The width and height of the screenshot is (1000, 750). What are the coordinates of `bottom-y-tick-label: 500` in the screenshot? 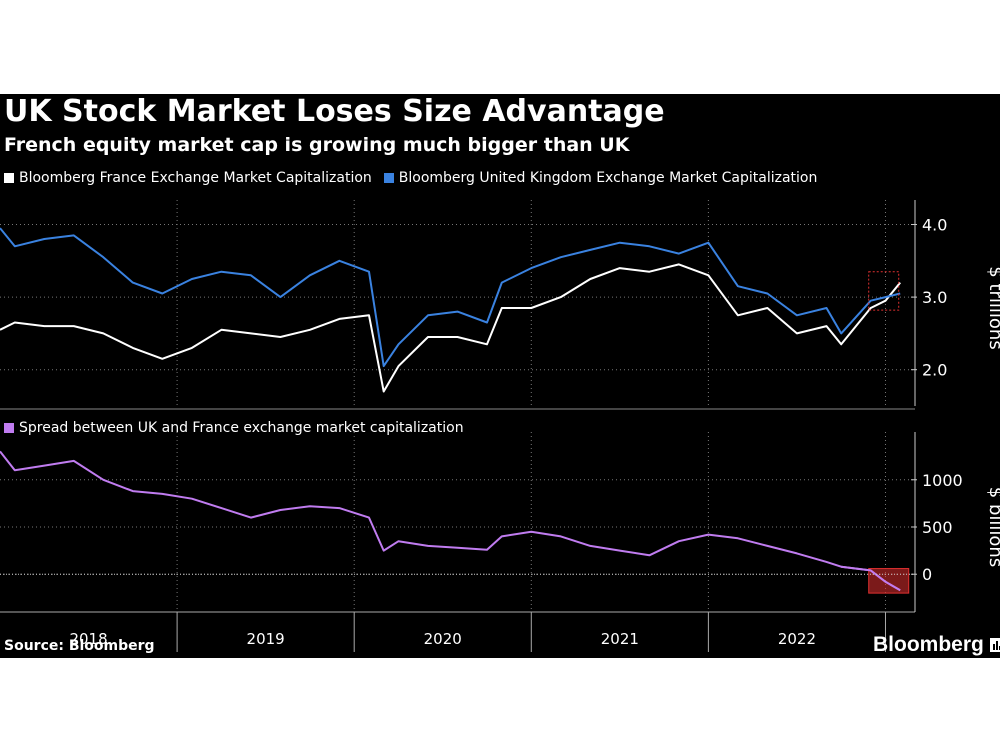 It's located at (937, 527).